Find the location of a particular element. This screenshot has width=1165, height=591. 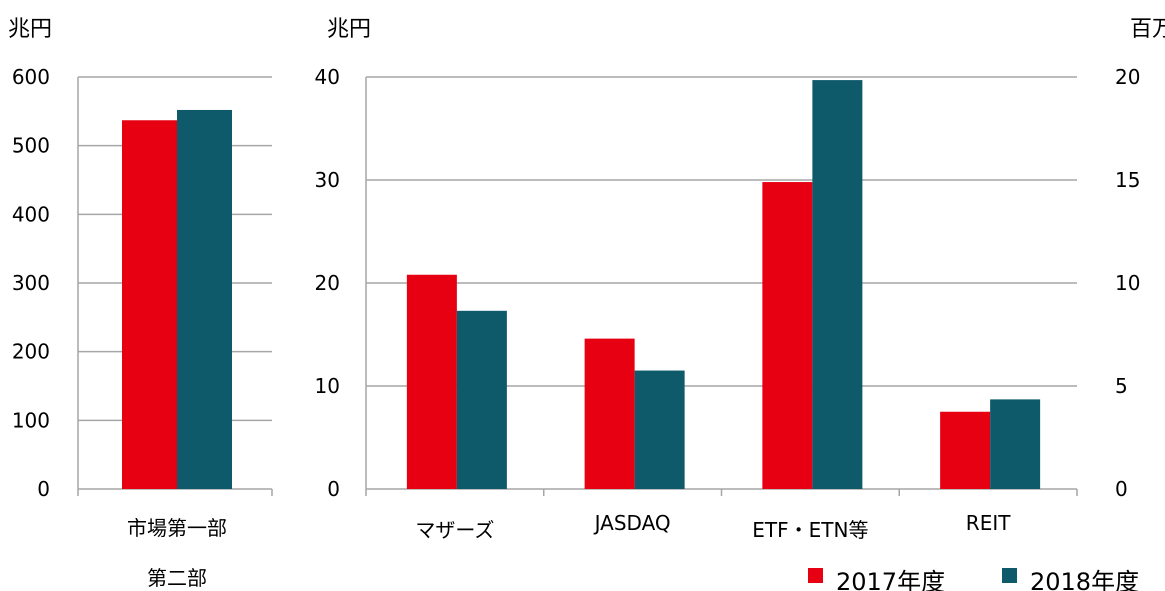

middle-y-tick-label: 10 is located at coordinates (327, 386).